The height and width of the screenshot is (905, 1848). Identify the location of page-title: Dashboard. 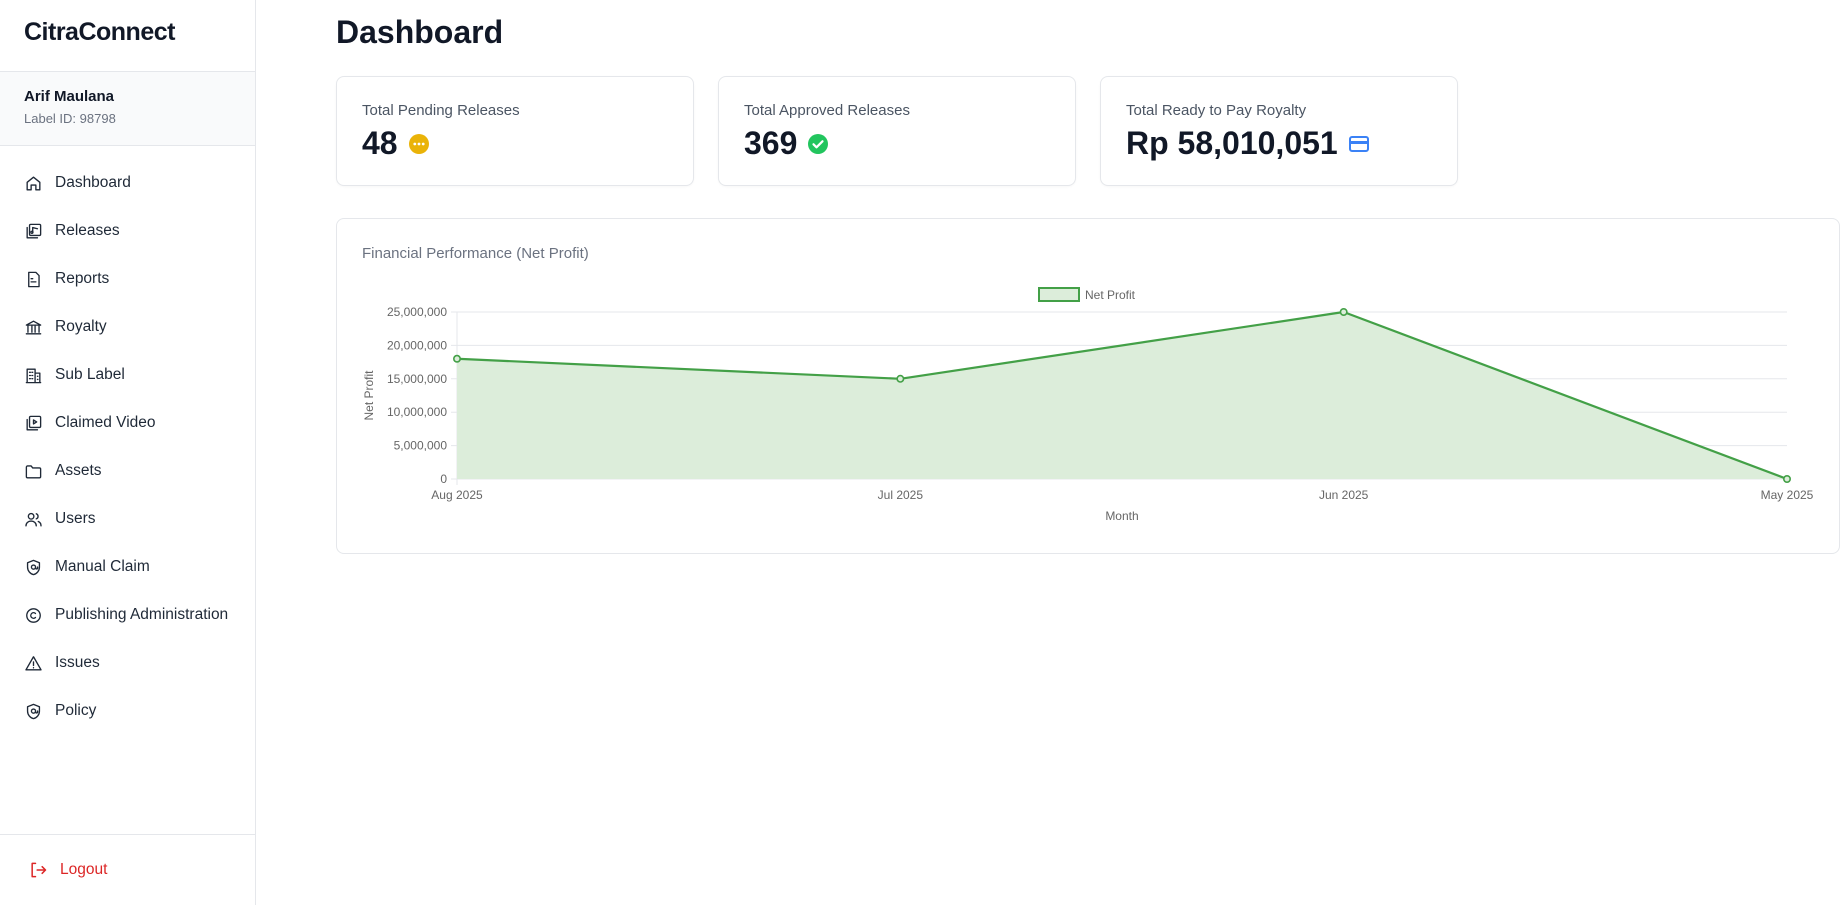
(420, 32).